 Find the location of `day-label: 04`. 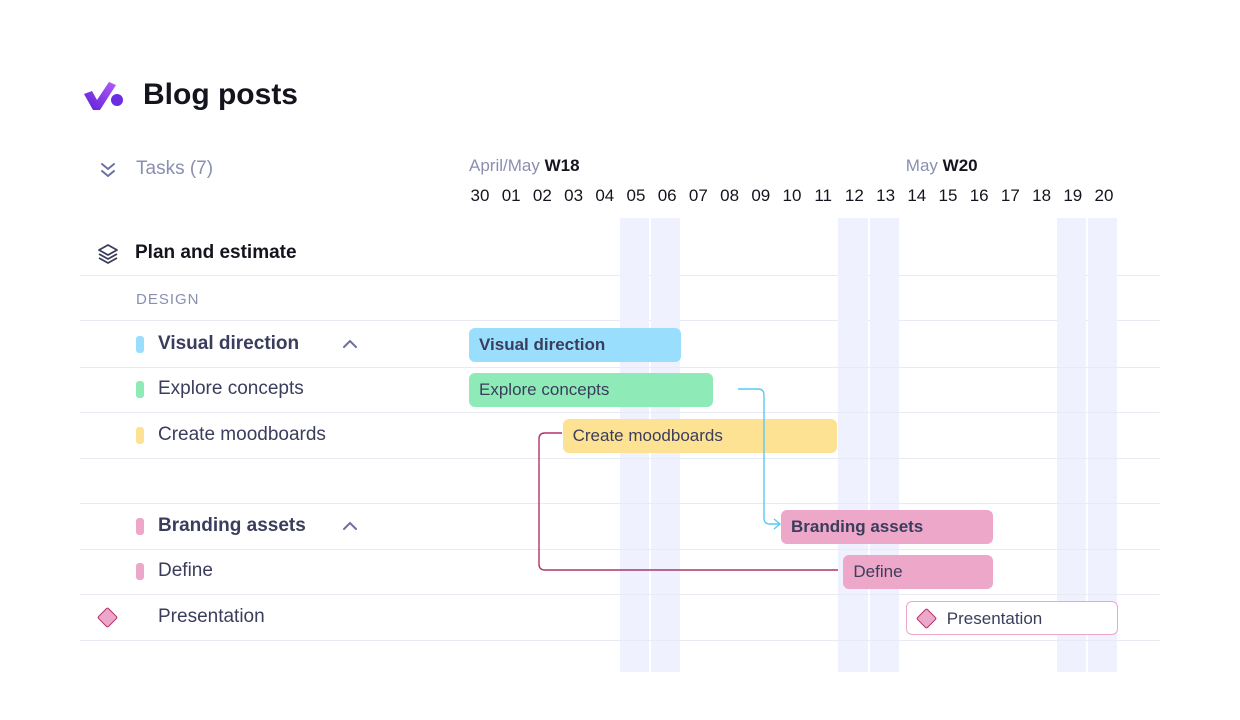

day-label: 04 is located at coordinates (605, 195).